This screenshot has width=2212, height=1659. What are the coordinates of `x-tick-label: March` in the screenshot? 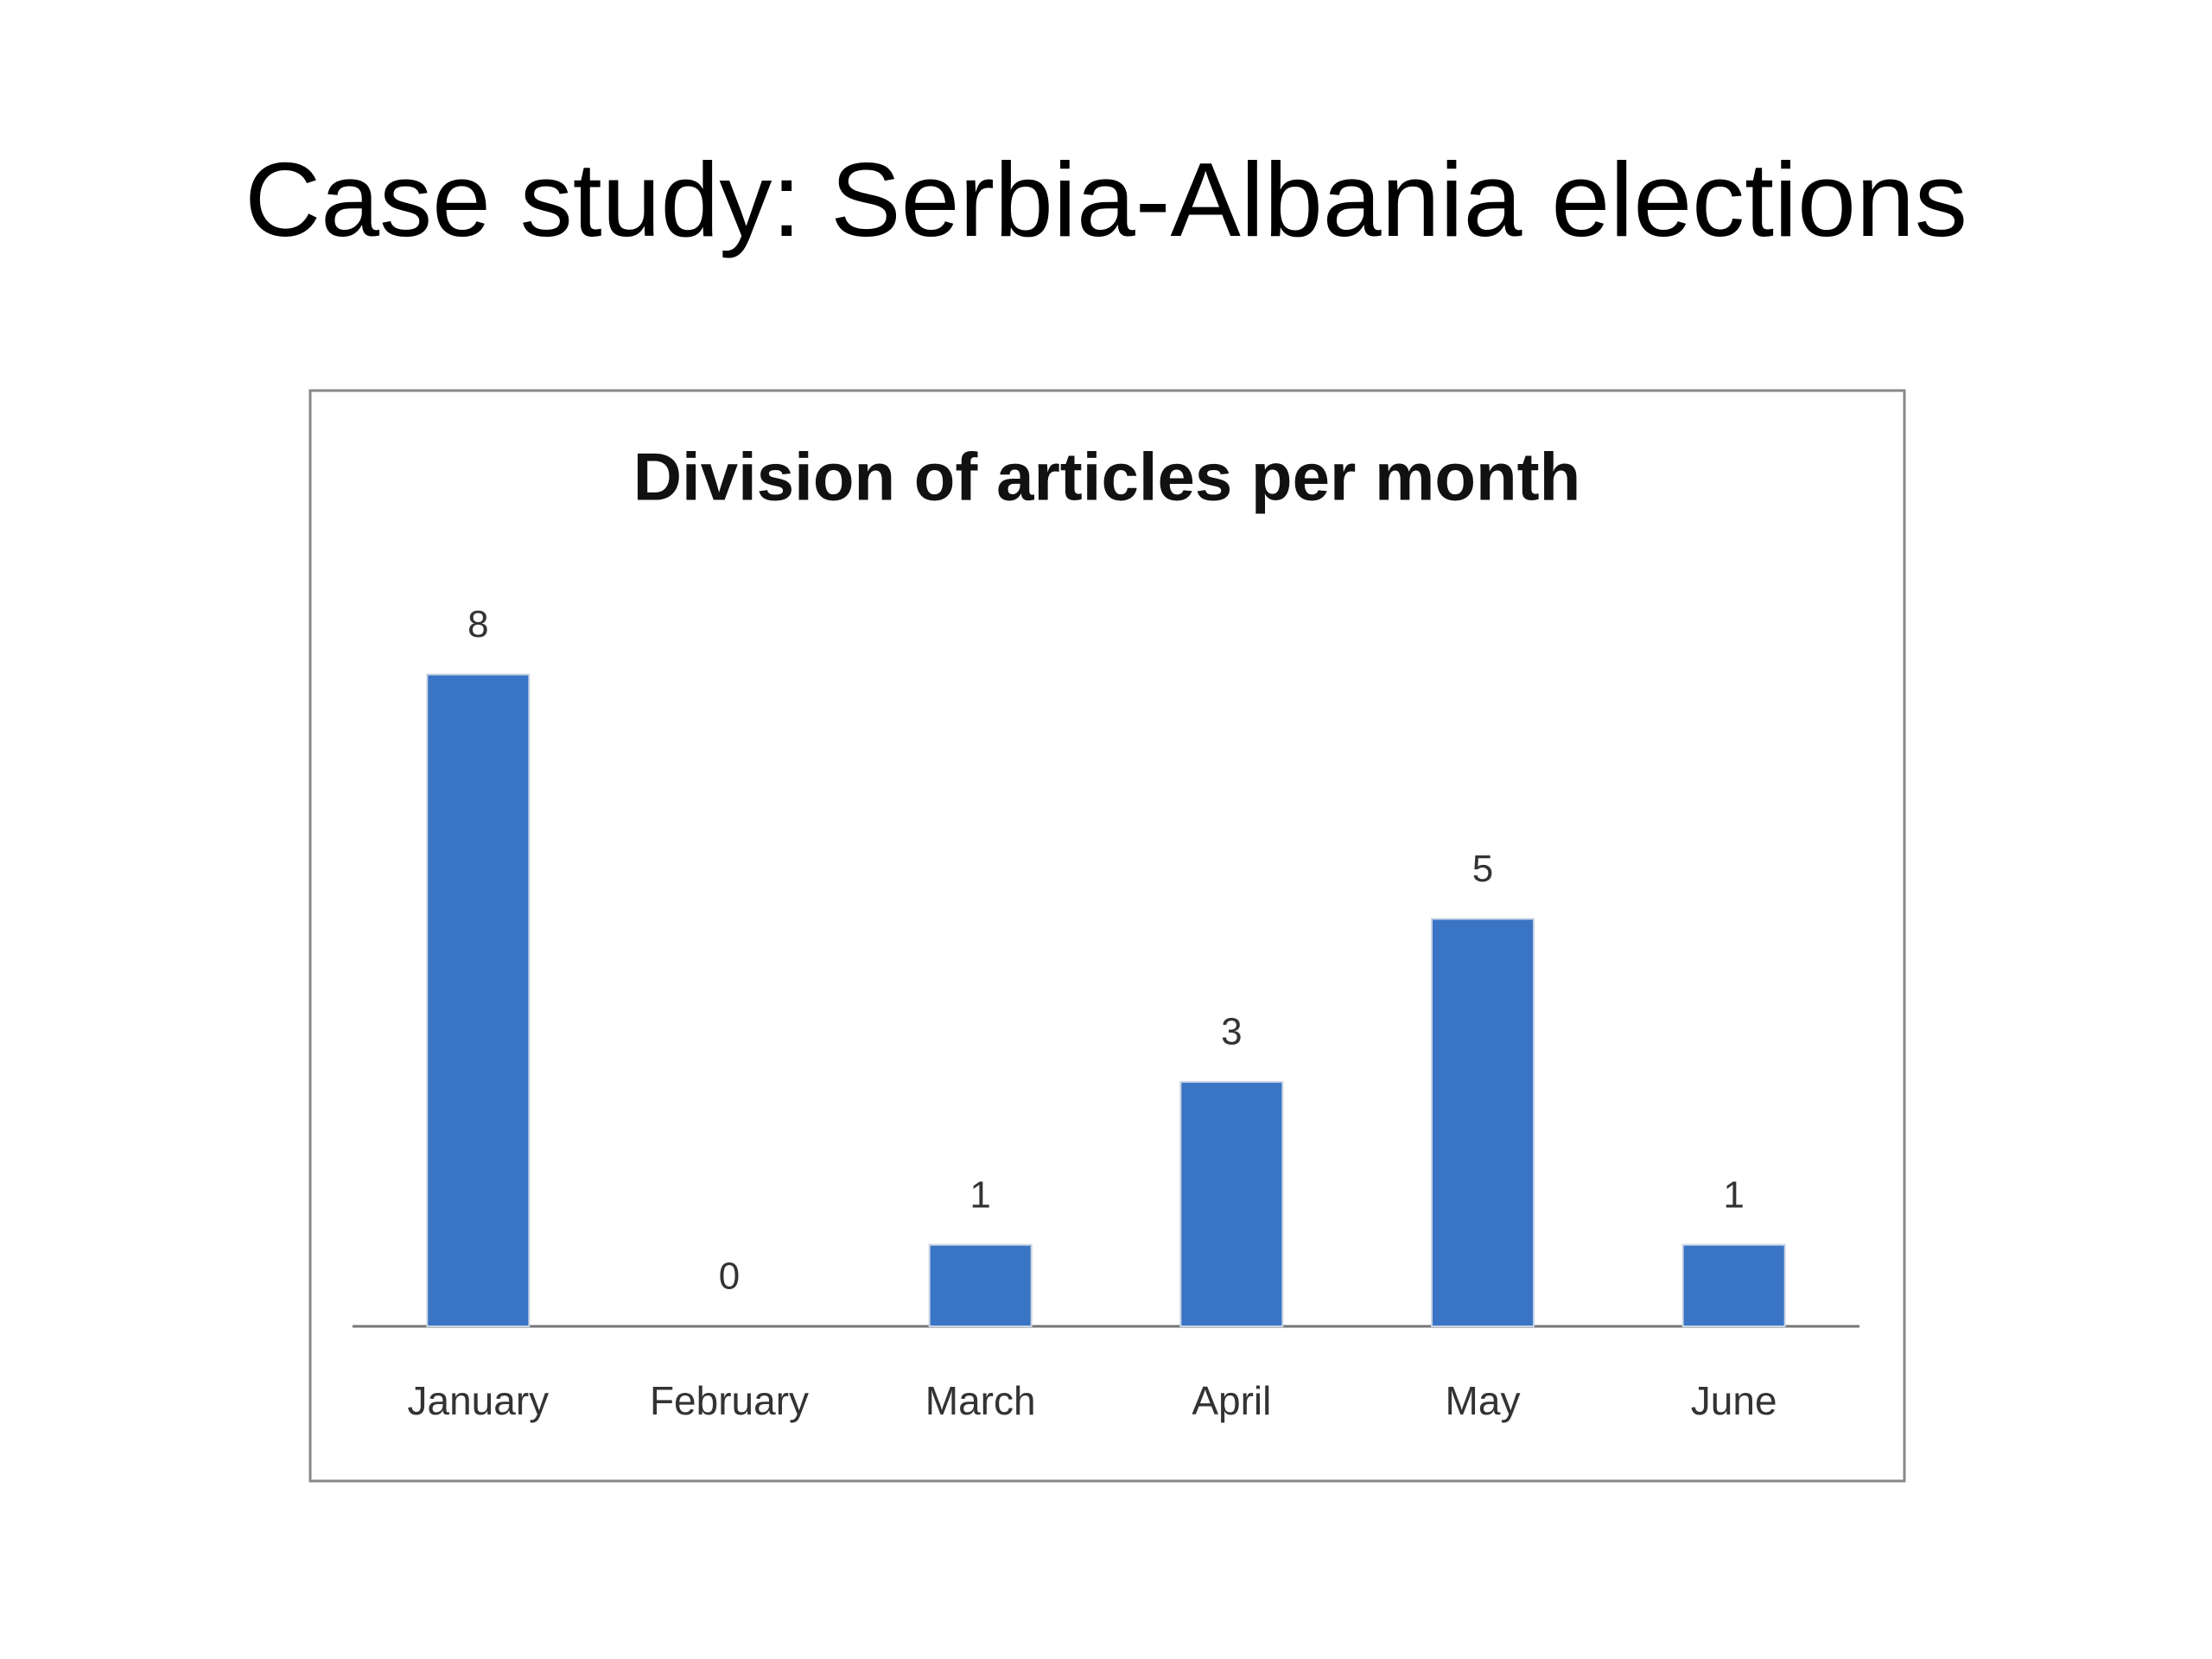 It's located at (980, 1400).